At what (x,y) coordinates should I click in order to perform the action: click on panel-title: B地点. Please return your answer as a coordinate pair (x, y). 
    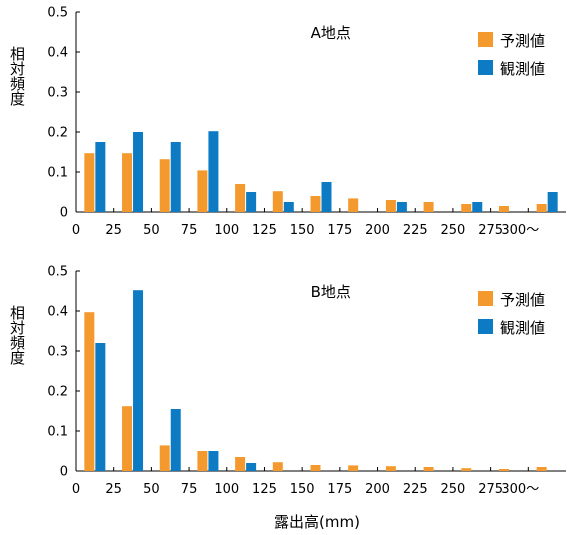
    Looking at the image, I should click on (331, 292).